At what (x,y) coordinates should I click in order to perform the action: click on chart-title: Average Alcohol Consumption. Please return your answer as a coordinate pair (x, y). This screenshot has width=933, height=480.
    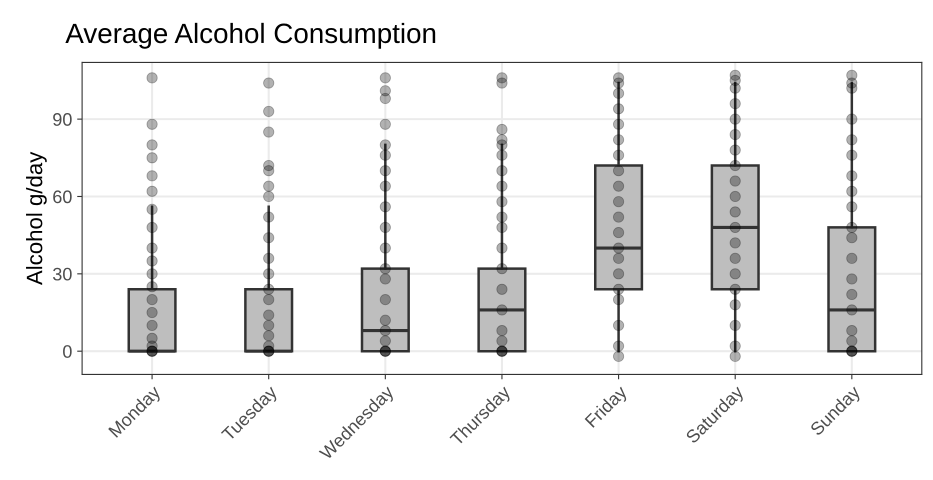
    Looking at the image, I should click on (250, 35).